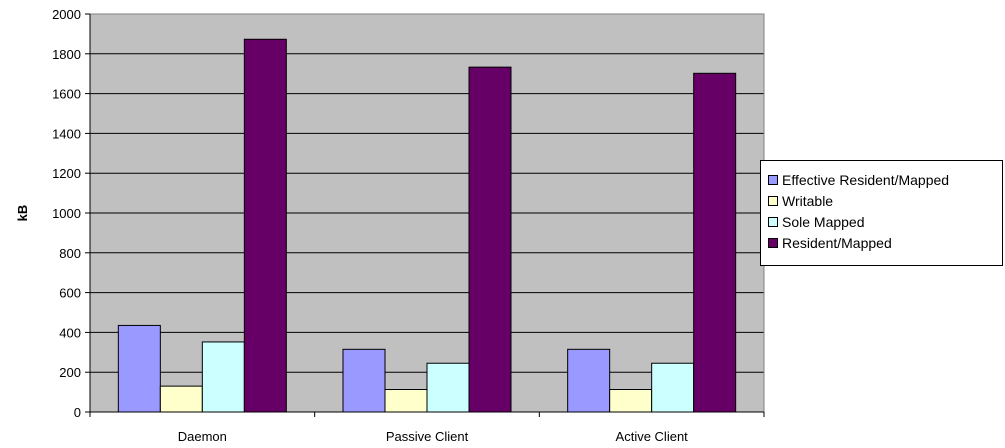  What do you see at coordinates (631, 401) in the screenshot?
I see `bar-writable-active-client` at bounding box center [631, 401].